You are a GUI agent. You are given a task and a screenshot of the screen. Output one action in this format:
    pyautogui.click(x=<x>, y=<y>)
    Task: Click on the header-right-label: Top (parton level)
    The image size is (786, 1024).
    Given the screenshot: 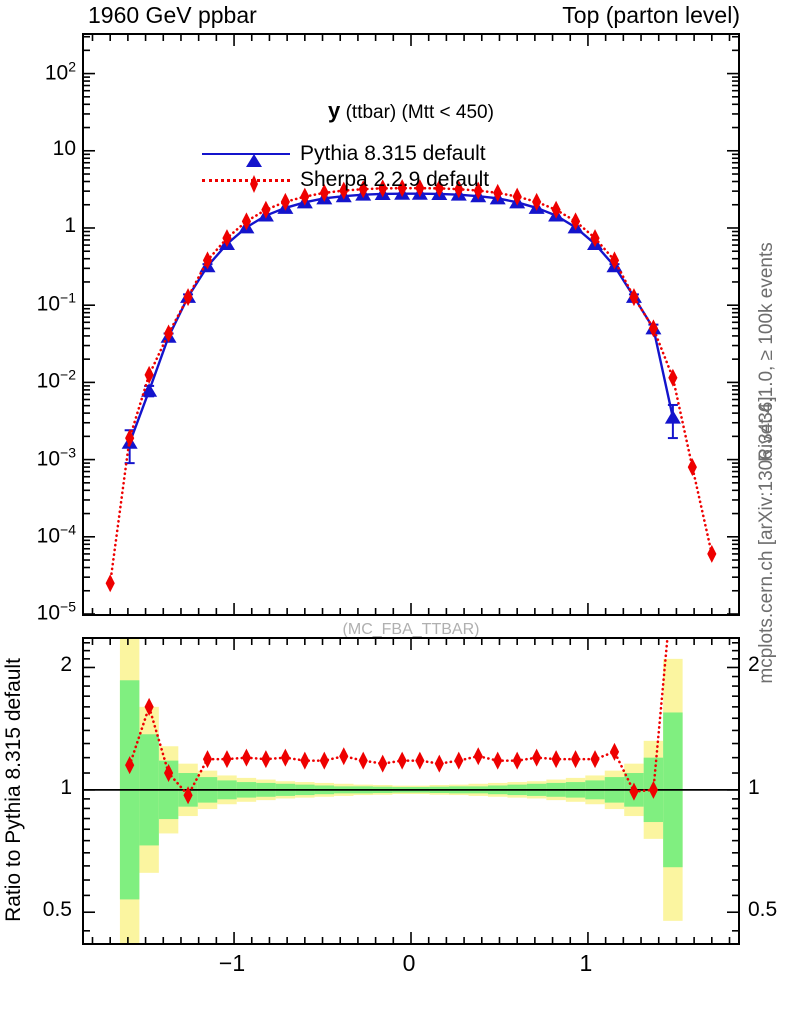 What is the action you would take?
    pyautogui.click(x=651, y=15)
    